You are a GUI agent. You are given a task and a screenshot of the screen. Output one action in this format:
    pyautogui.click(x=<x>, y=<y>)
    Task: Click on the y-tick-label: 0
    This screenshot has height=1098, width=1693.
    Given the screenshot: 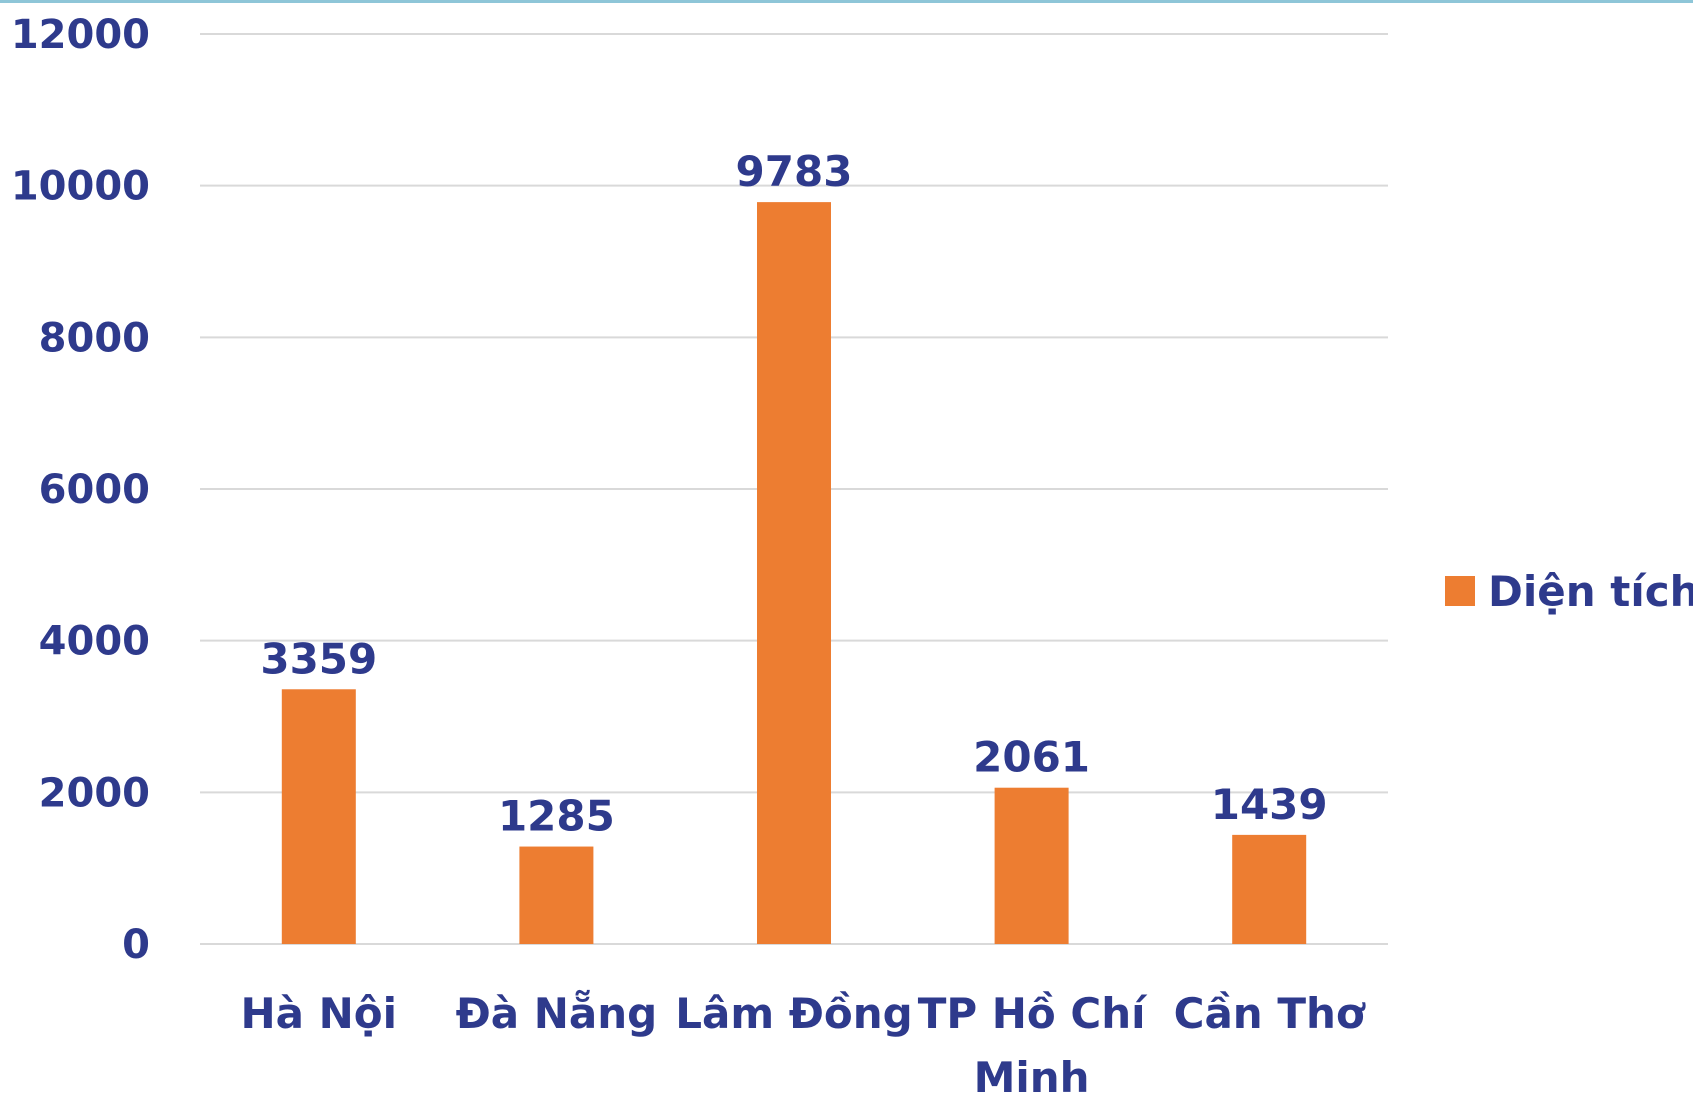 What is the action you would take?
    pyautogui.click(x=136, y=945)
    